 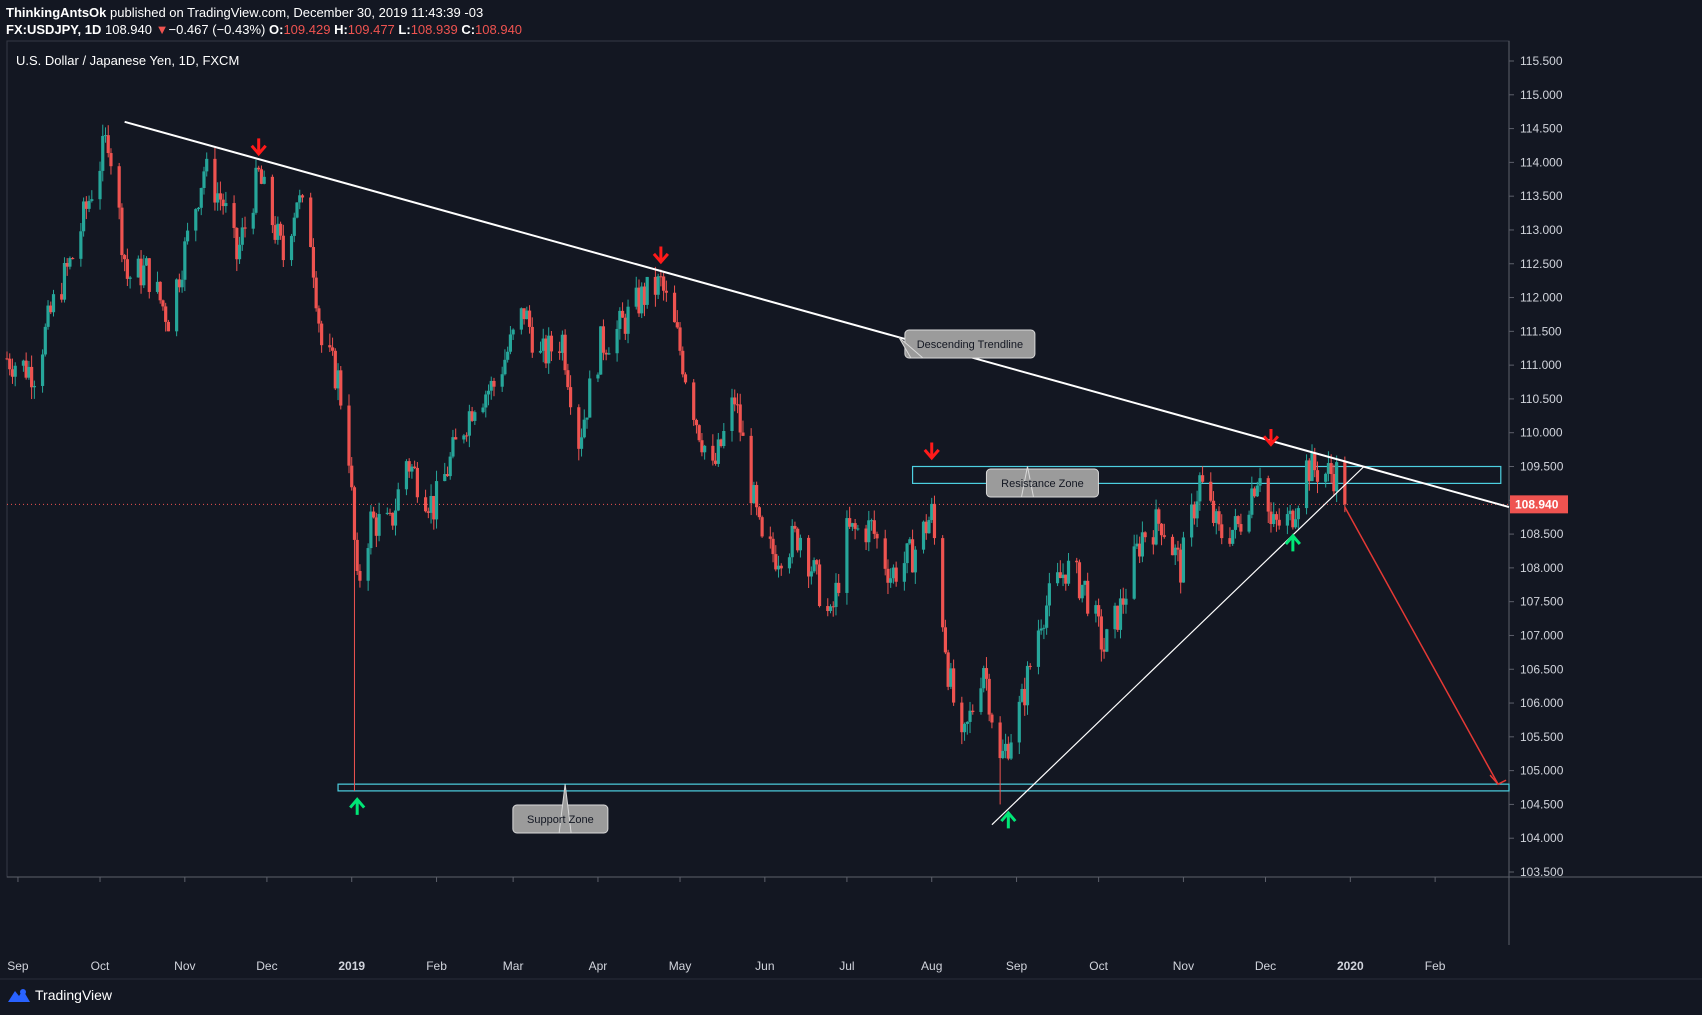 I want to click on price-tick-label: 105.500, so click(x=1542, y=737).